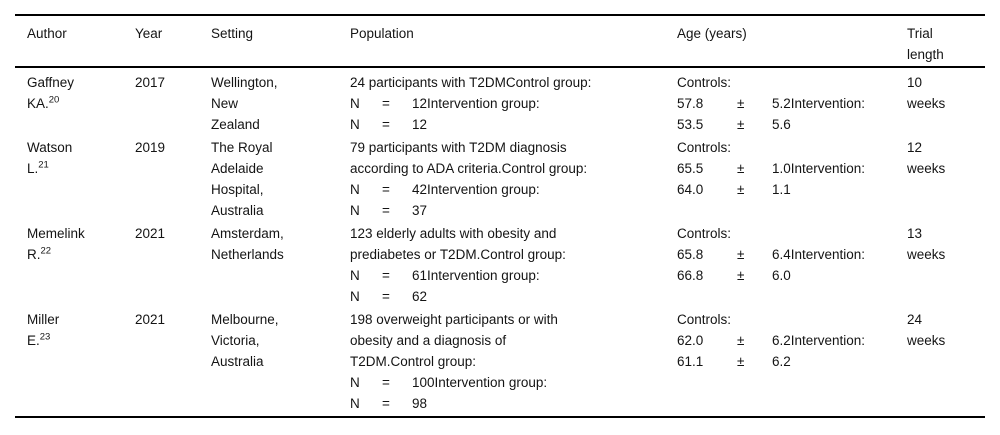  What do you see at coordinates (173, 102) in the screenshot?
I see `year-cell: 2017` at bounding box center [173, 102].